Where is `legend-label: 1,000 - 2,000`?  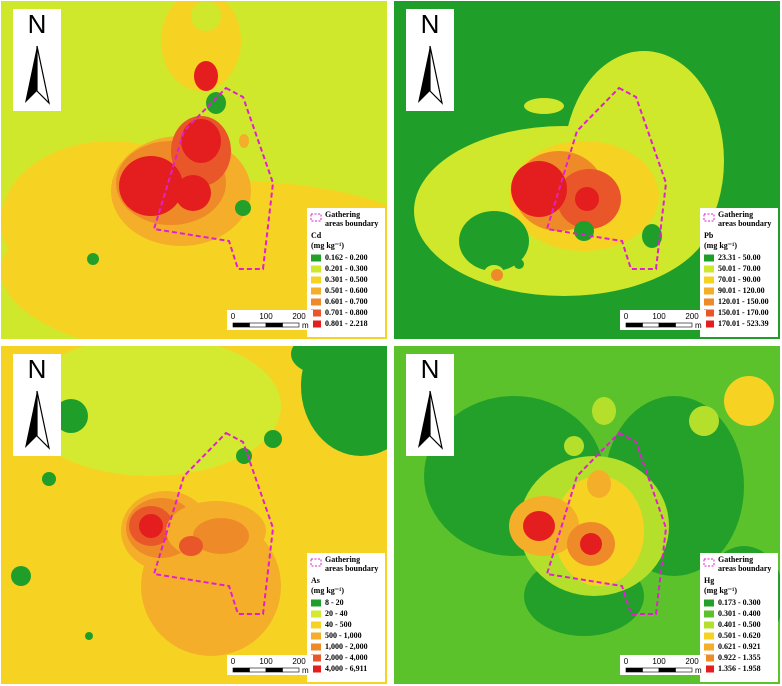
legend-label: 1,000 - 2,000 is located at coordinates (346, 646).